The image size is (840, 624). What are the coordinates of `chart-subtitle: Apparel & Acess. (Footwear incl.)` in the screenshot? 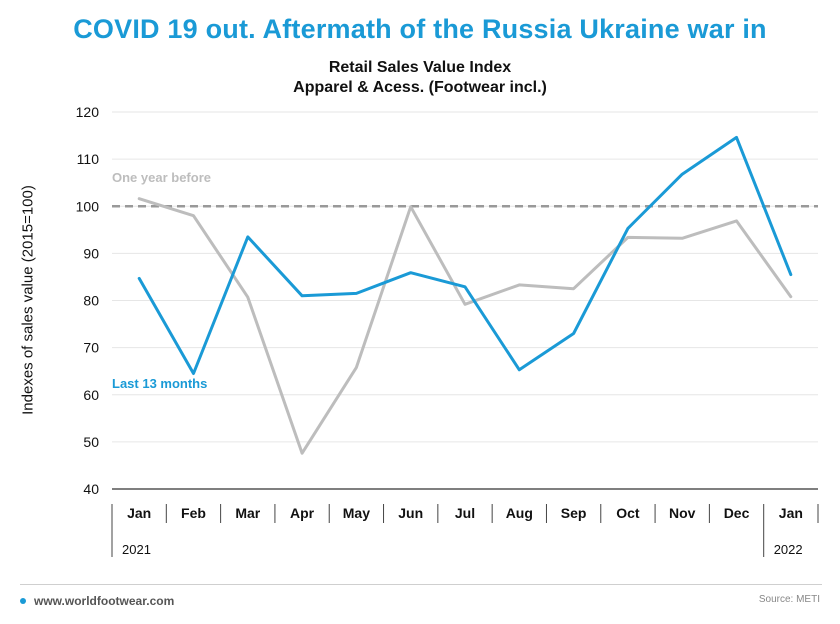 It's located at (420, 87).